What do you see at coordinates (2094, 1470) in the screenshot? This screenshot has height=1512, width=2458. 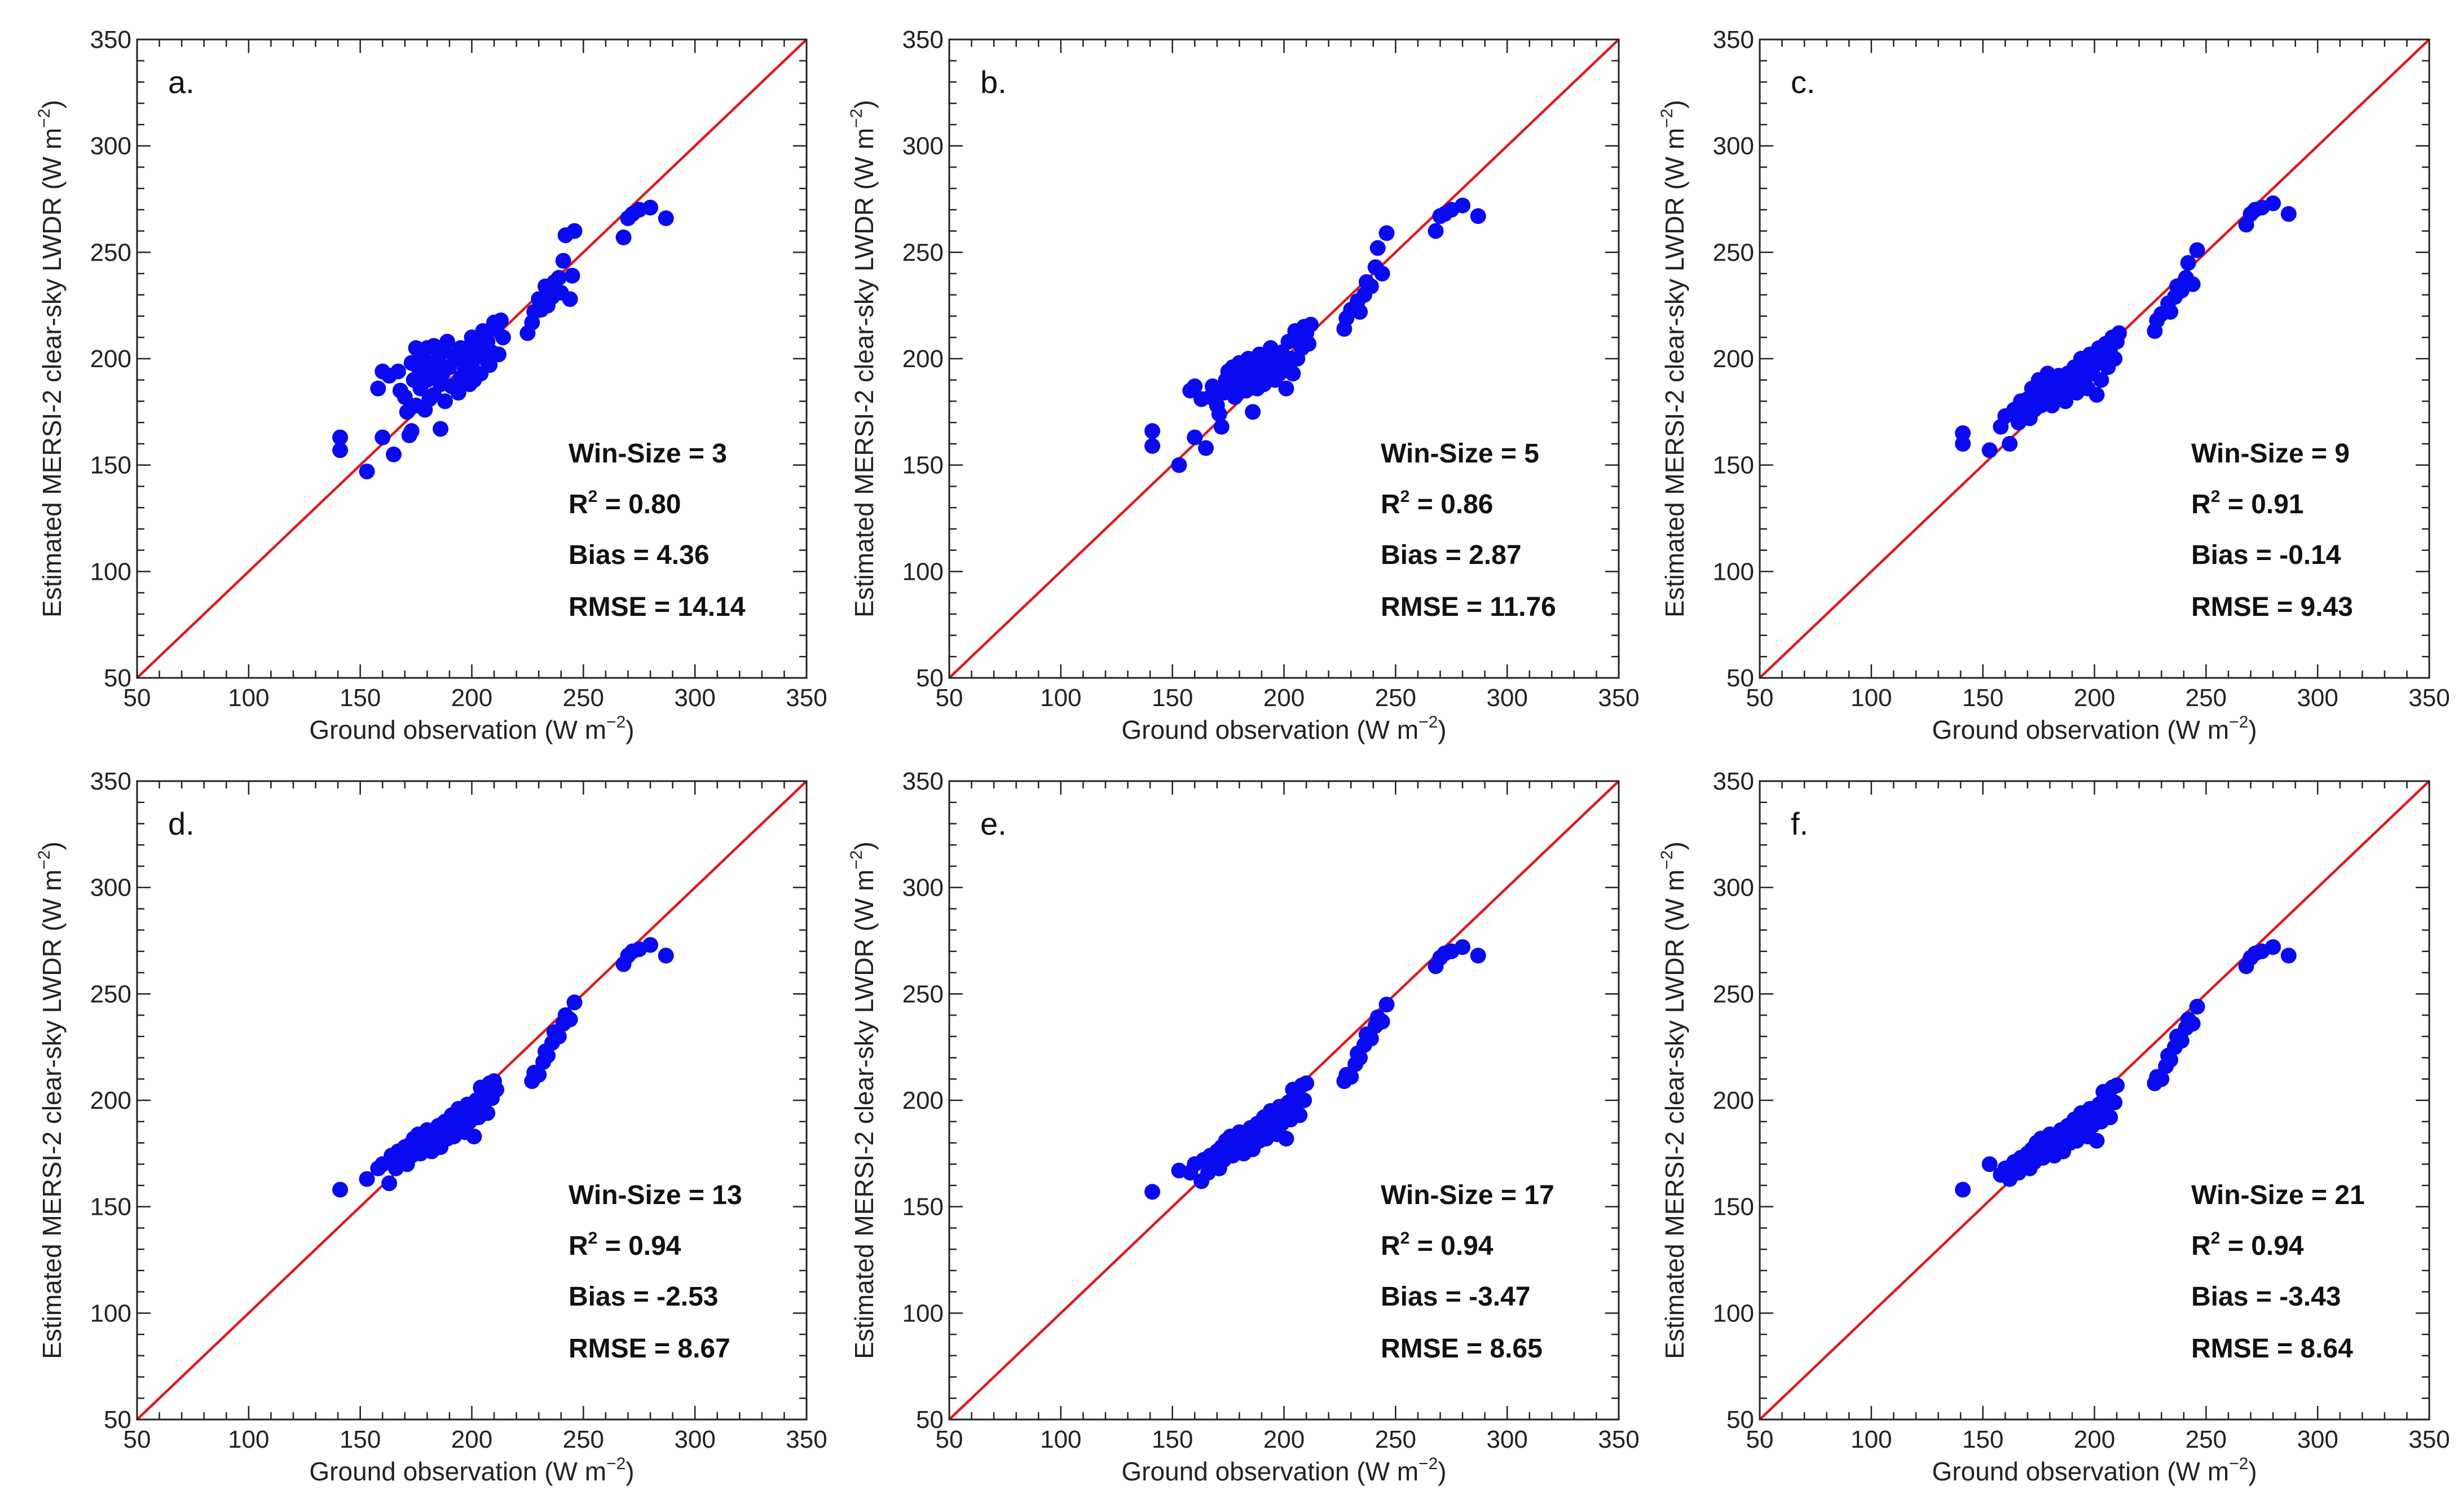 I see `x-axis-label: Ground observation (W m−2)` at bounding box center [2094, 1470].